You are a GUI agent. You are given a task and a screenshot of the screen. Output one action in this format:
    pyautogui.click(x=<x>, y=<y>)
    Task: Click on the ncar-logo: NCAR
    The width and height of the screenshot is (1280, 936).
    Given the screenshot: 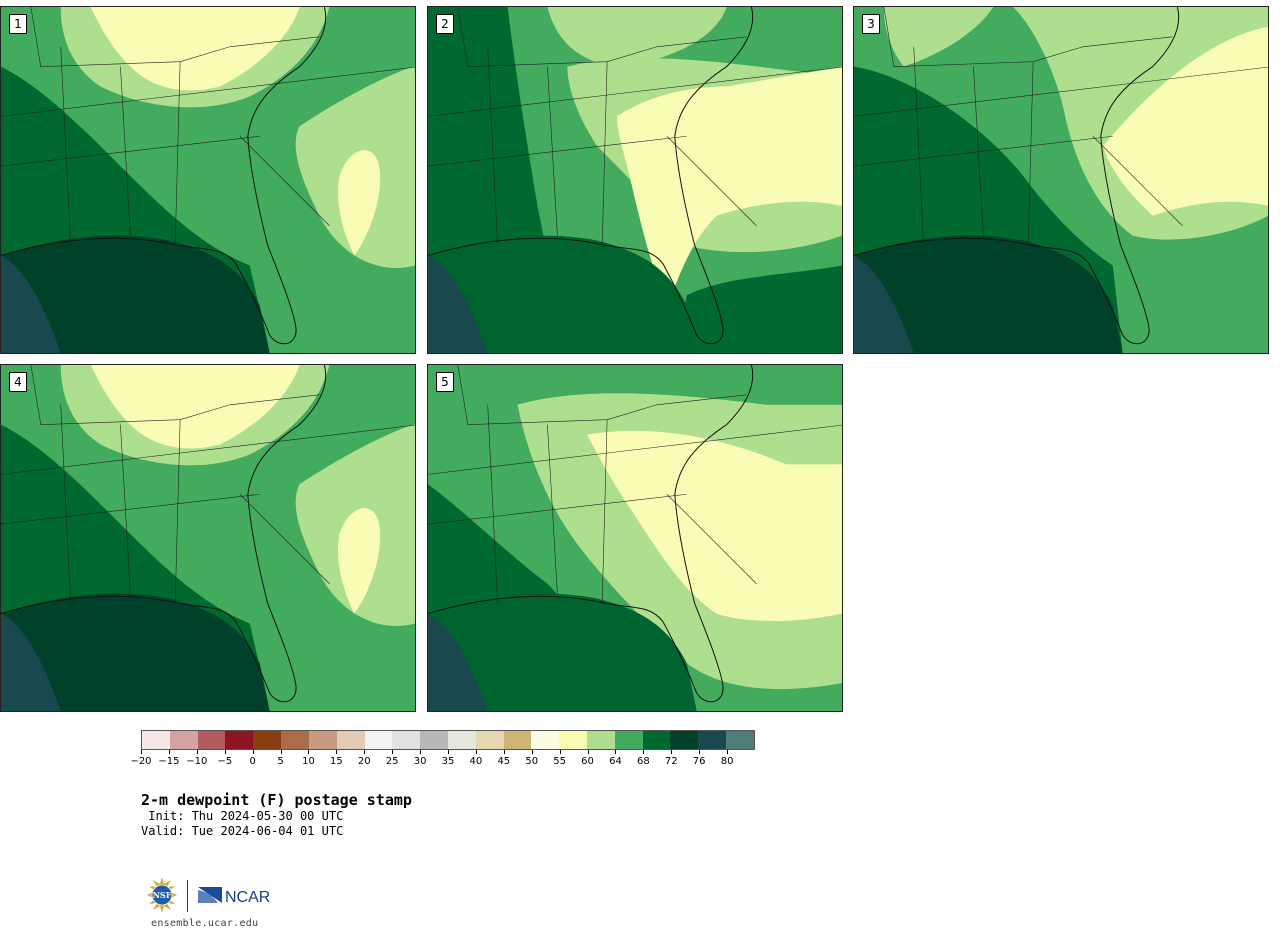 What is the action you would take?
    pyautogui.click(x=234, y=896)
    